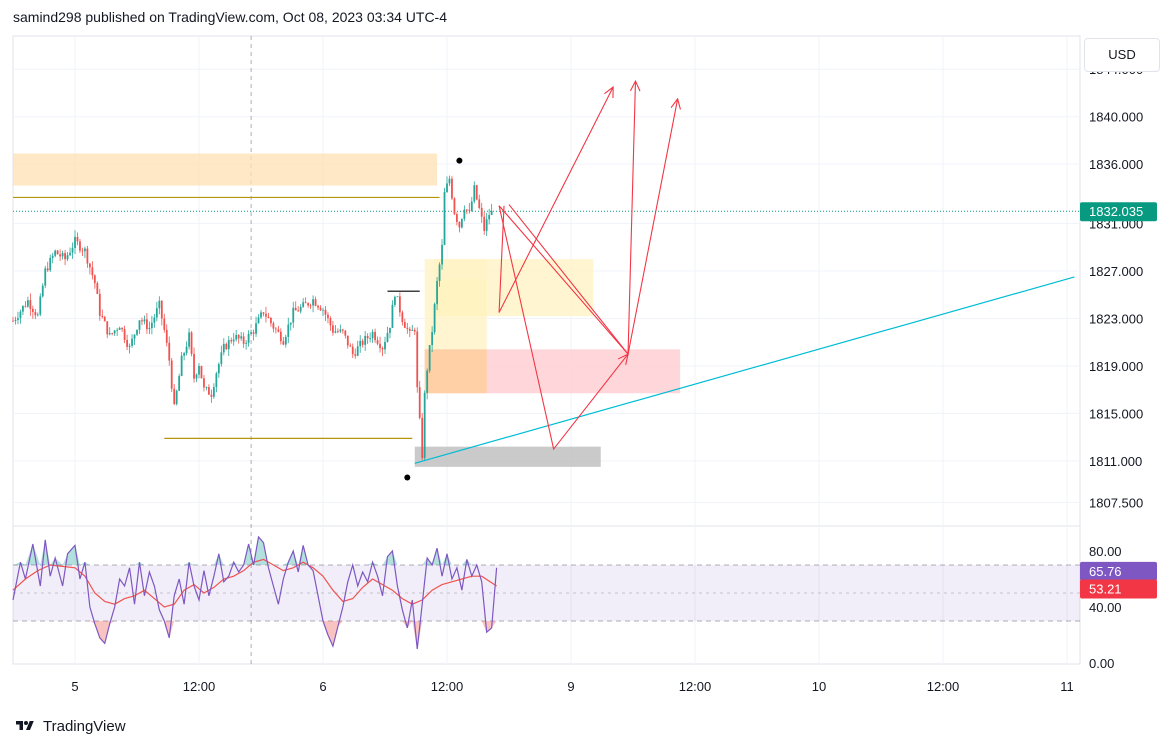 This screenshot has height=747, width=1174. I want to click on price-tick-label: 1811.000, so click(1115, 461).